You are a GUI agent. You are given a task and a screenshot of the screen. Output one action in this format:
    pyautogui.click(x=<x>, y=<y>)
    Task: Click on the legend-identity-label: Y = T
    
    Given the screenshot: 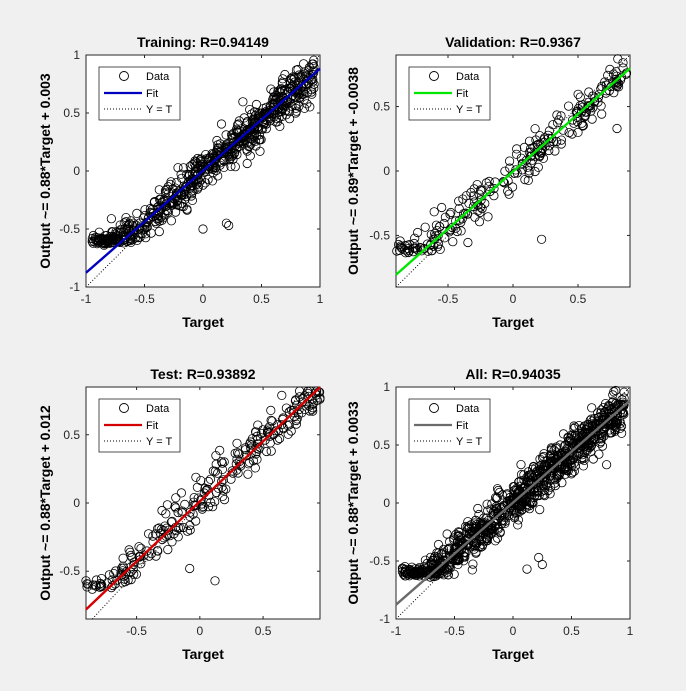 What is the action you would take?
    pyautogui.click(x=469, y=110)
    